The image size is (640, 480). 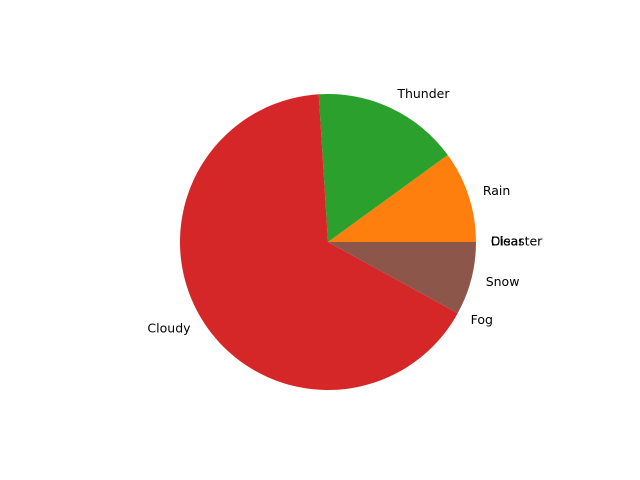 I want to click on pie-label-fog: Fog, so click(x=482, y=319).